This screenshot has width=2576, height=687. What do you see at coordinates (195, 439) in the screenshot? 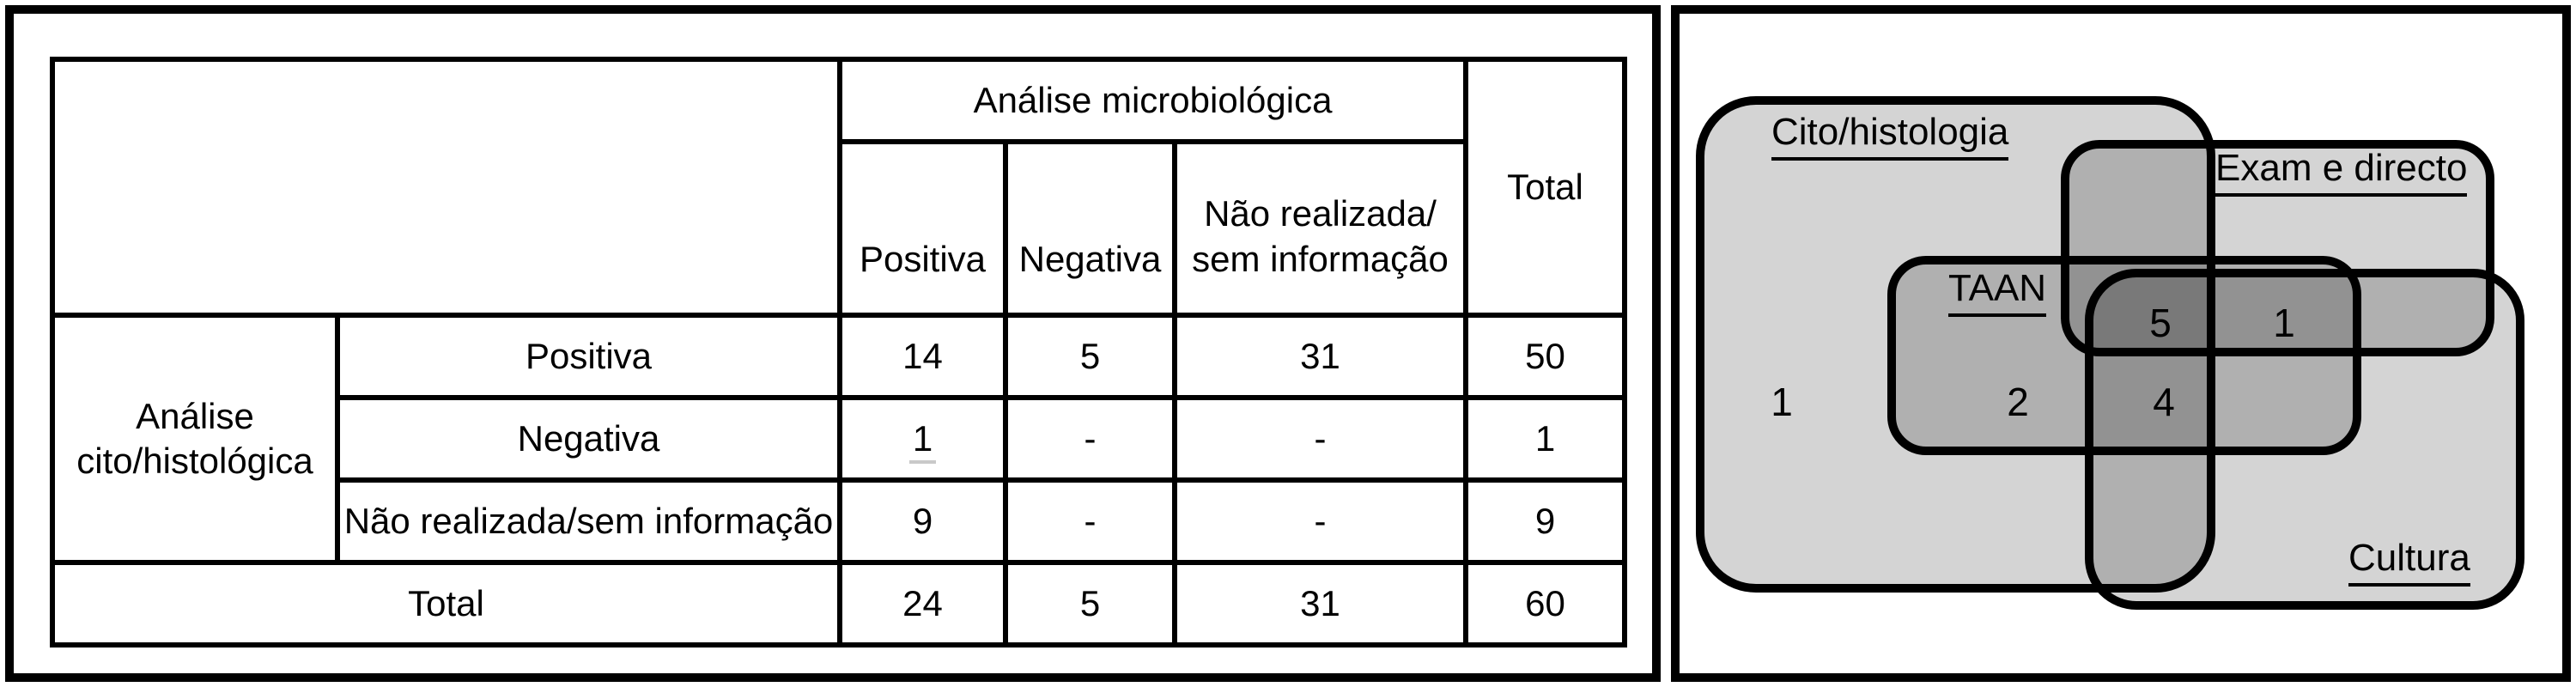
I see `row-group-header-cito-histologica: Análise cito/histológica` at bounding box center [195, 439].